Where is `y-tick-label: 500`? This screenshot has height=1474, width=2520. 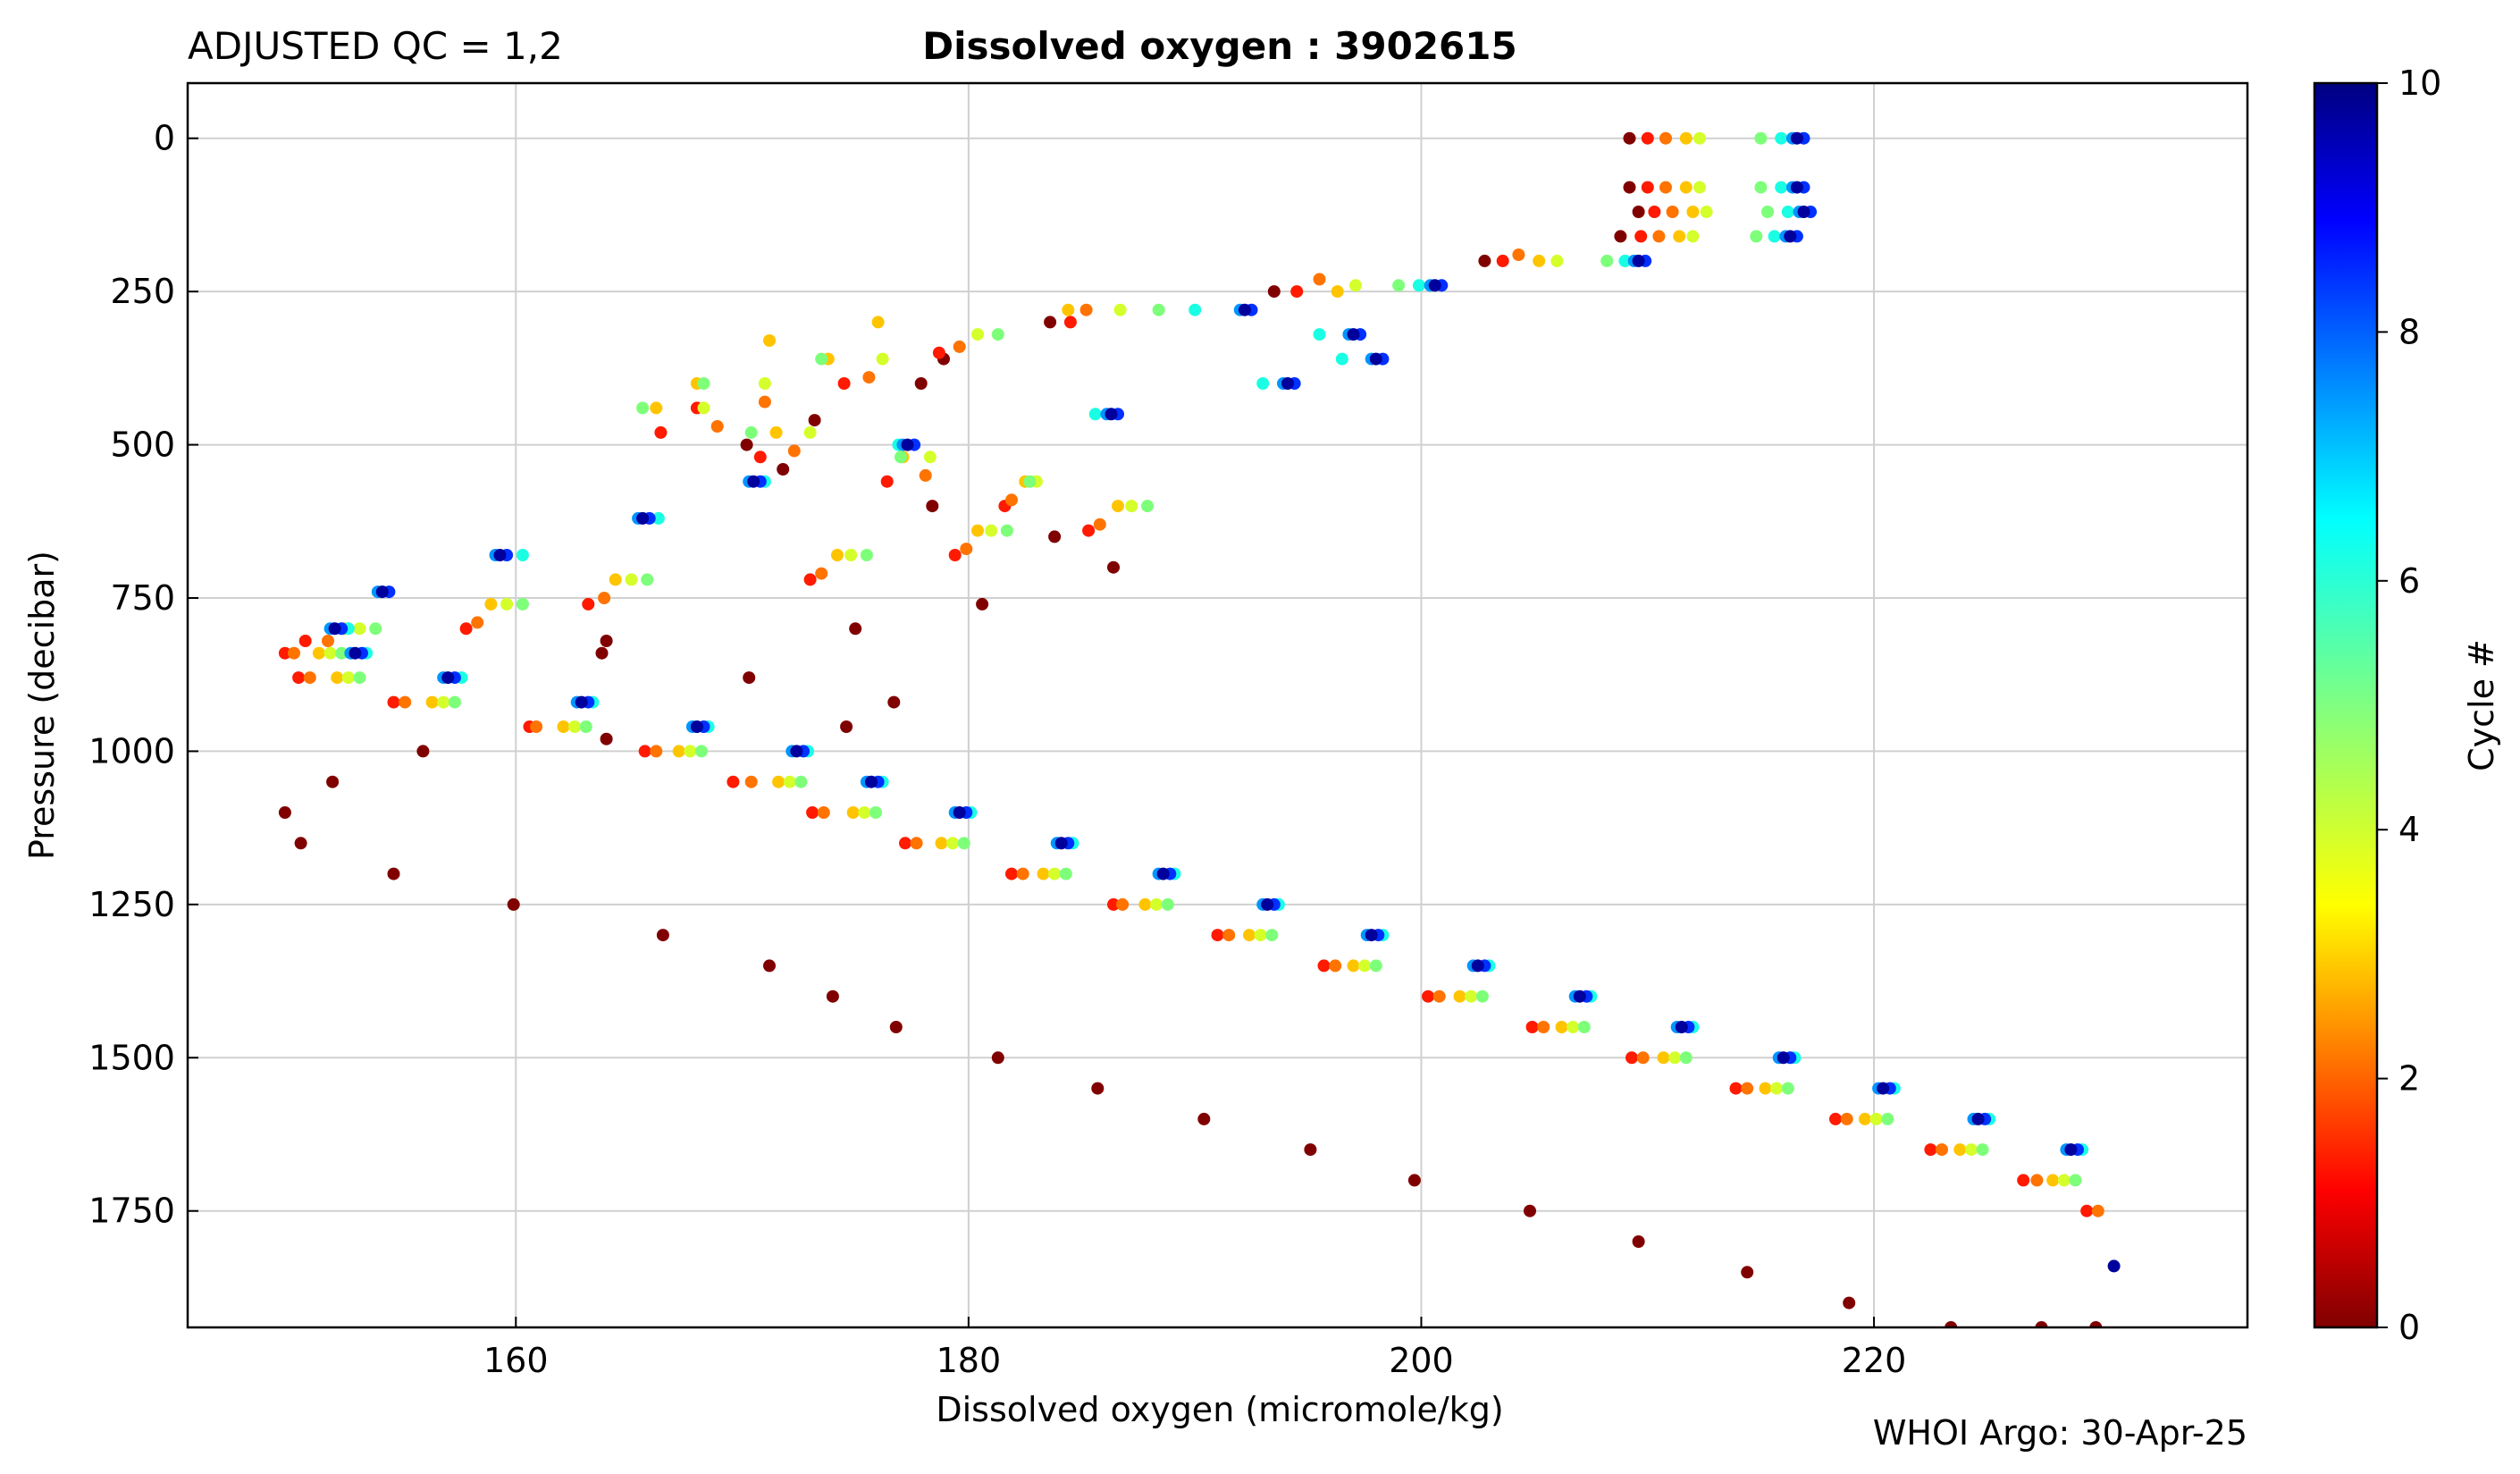 y-tick-label: 500 is located at coordinates (142, 445).